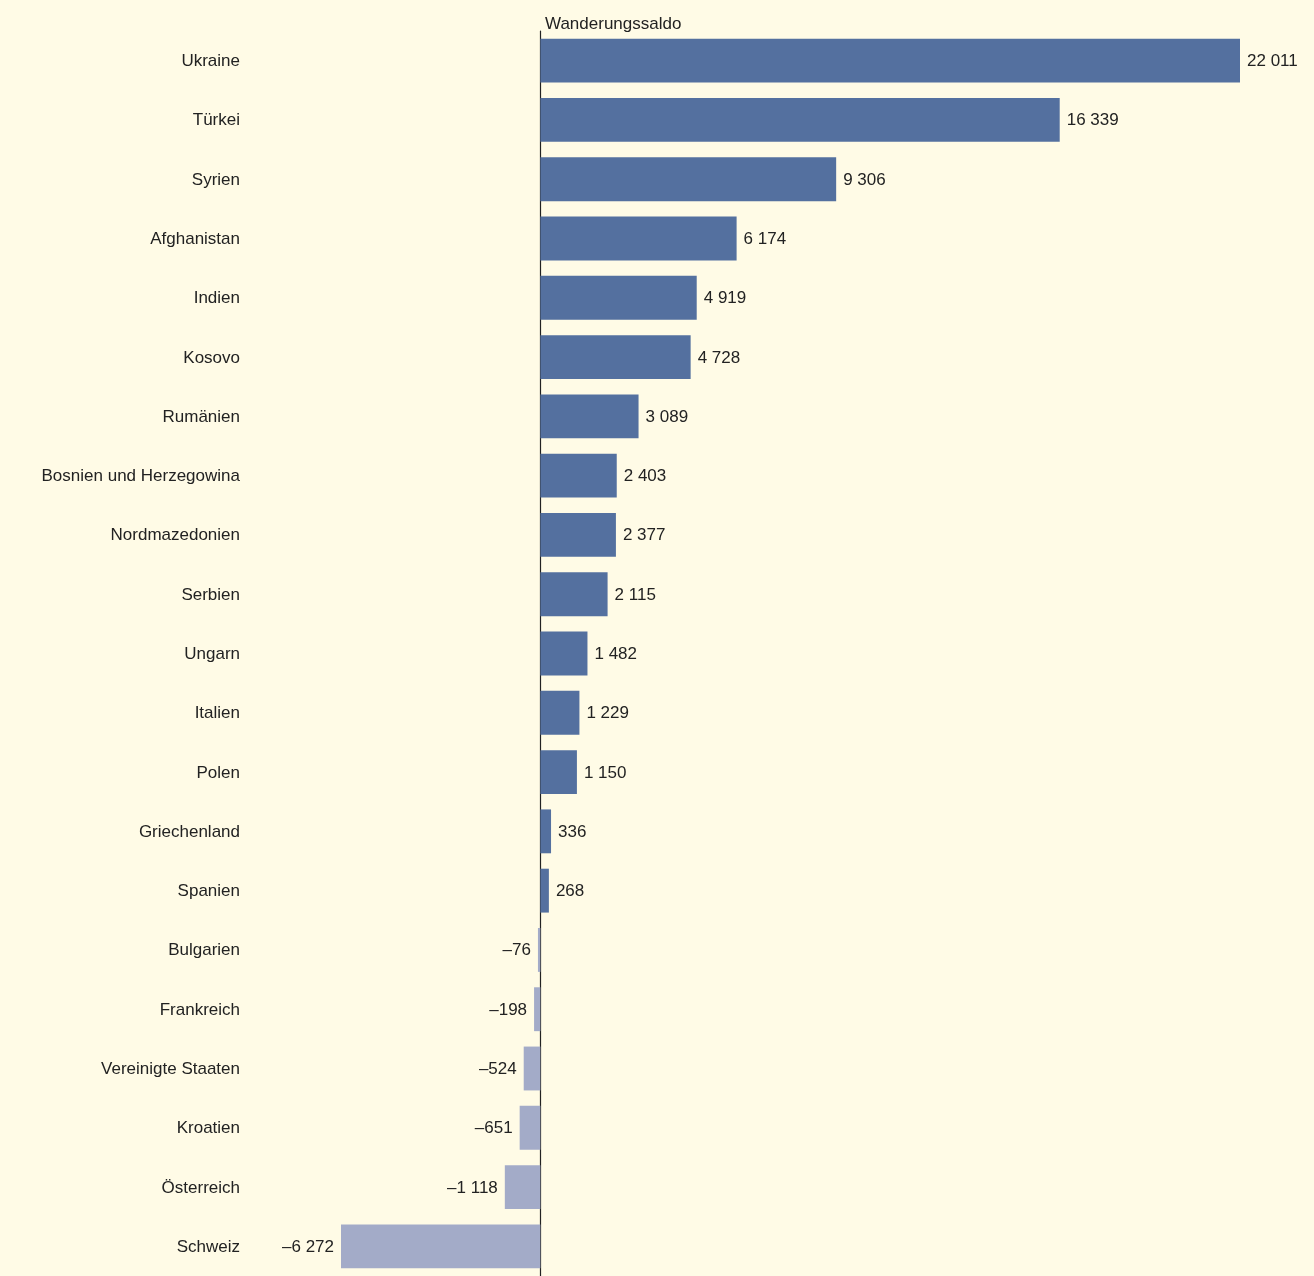  What do you see at coordinates (208, 1246) in the screenshot?
I see `y-tick-label: Schweiz` at bounding box center [208, 1246].